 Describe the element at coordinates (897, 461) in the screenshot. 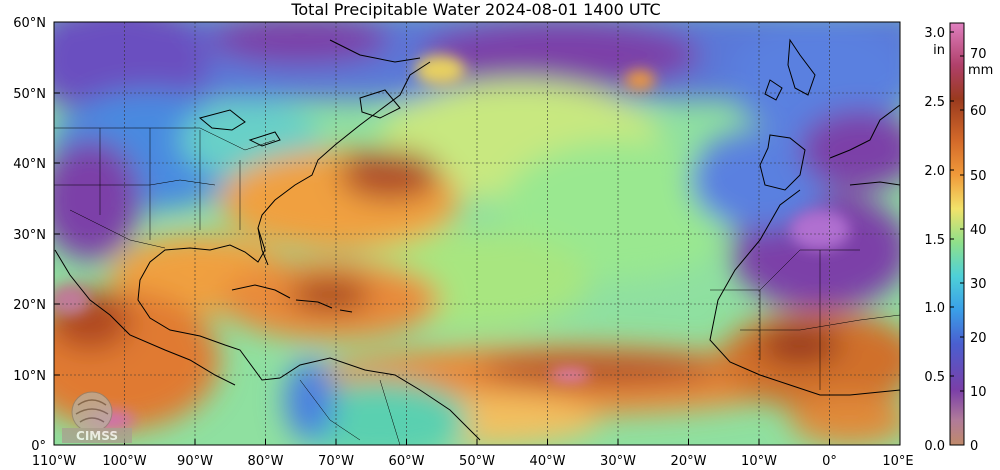

I see `lon-label: 10°E` at that location.